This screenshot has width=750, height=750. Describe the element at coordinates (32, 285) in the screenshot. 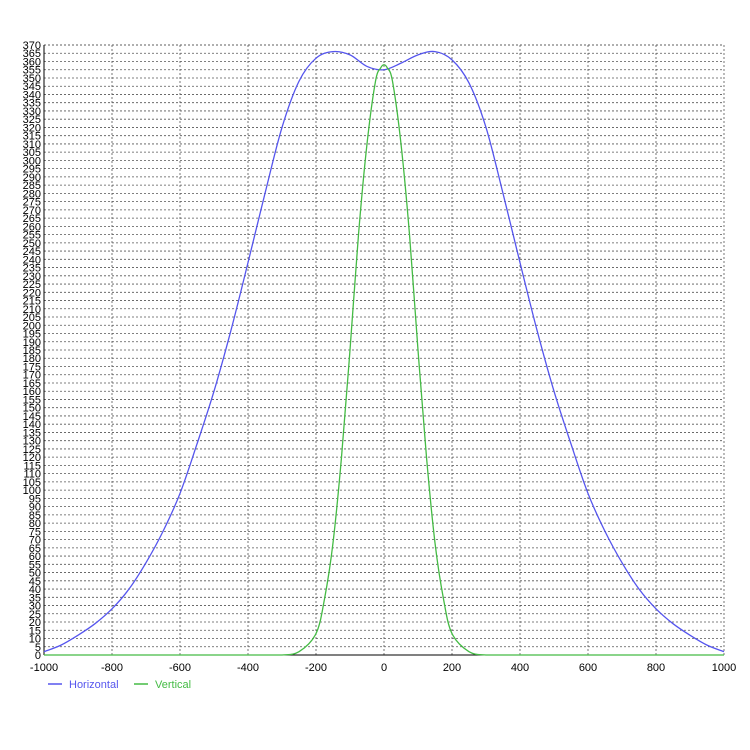

I see `y-tick-label: 225` at that location.